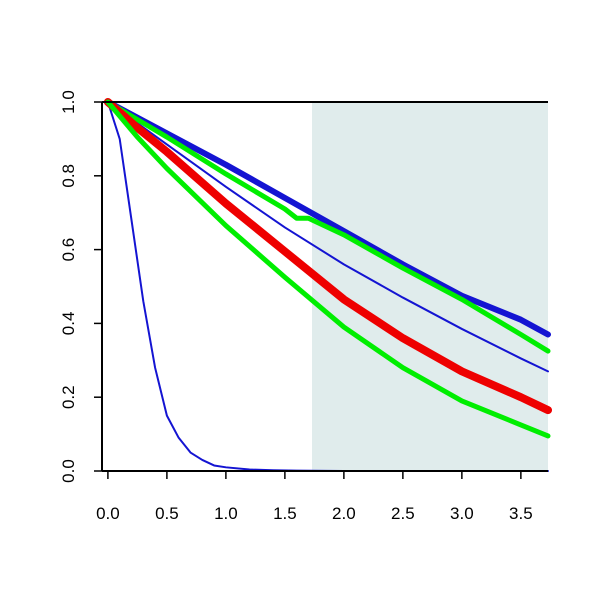 The height and width of the screenshot is (605, 600). What do you see at coordinates (403, 513) in the screenshot?
I see `x-tick-label: 2.5` at bounding box center [403, 513].